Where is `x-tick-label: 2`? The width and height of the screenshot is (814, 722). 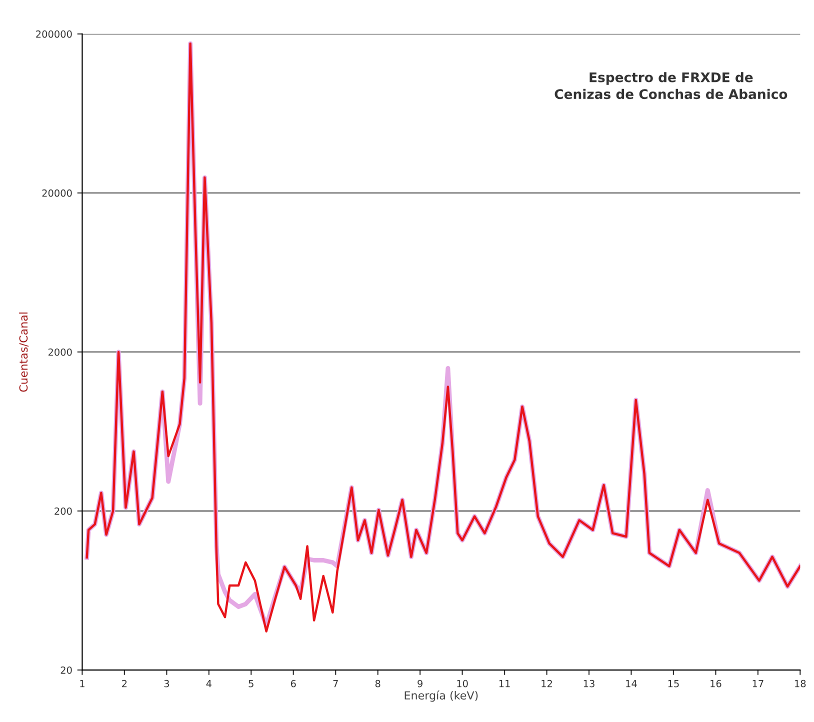
x-tick-label: 2 is located at coordinates (124, 684).